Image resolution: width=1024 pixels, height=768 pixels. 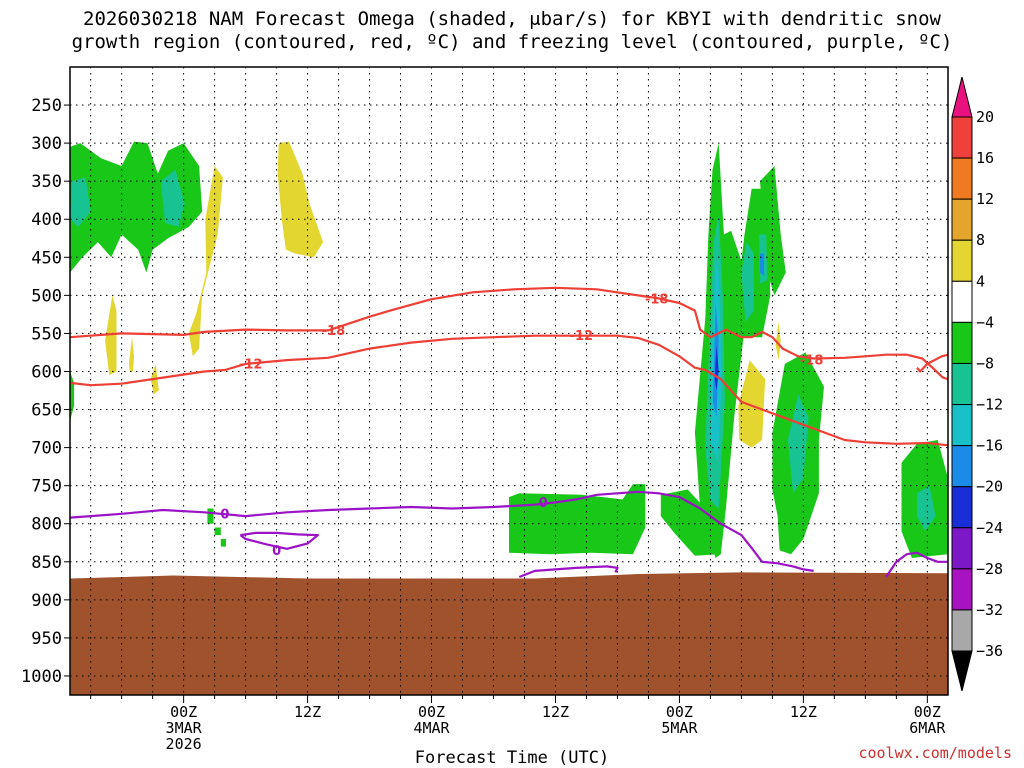 What do you see at coordinates (509, 633) in the screenshot?
I see `ground-terrain` at bounding box center [509, 633].